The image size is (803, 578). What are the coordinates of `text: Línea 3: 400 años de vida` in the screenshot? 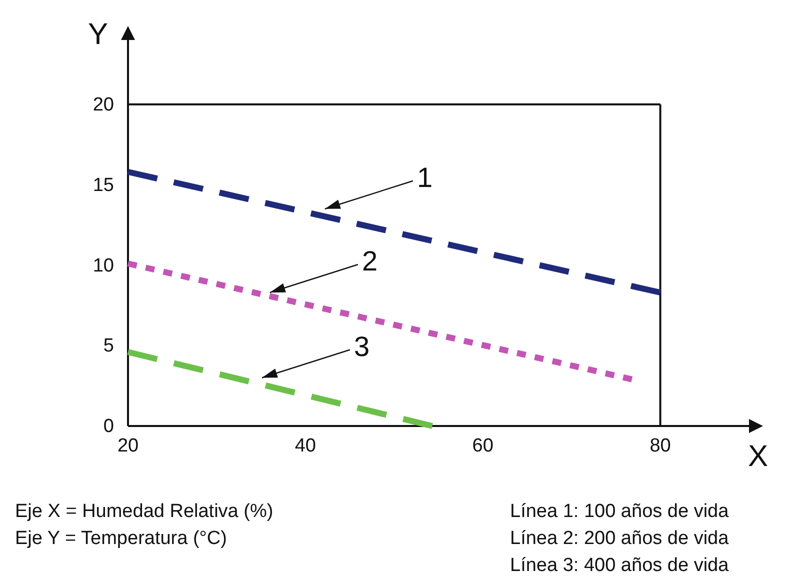 It's located at (620, 565).